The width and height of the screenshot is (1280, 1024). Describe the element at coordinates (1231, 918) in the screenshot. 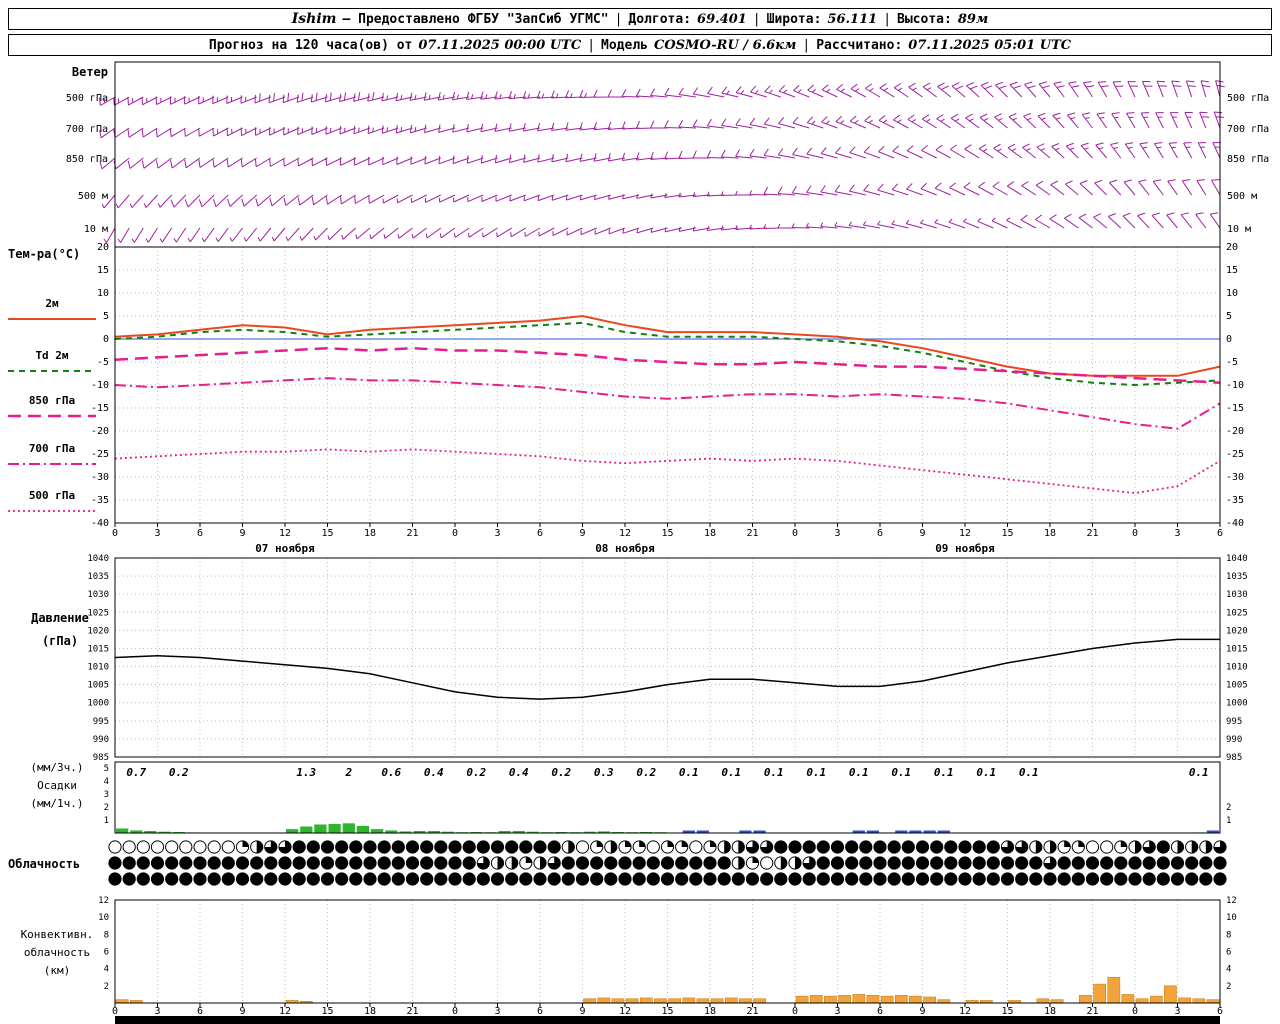

I see `conv-ytick-right: 10` at that location.